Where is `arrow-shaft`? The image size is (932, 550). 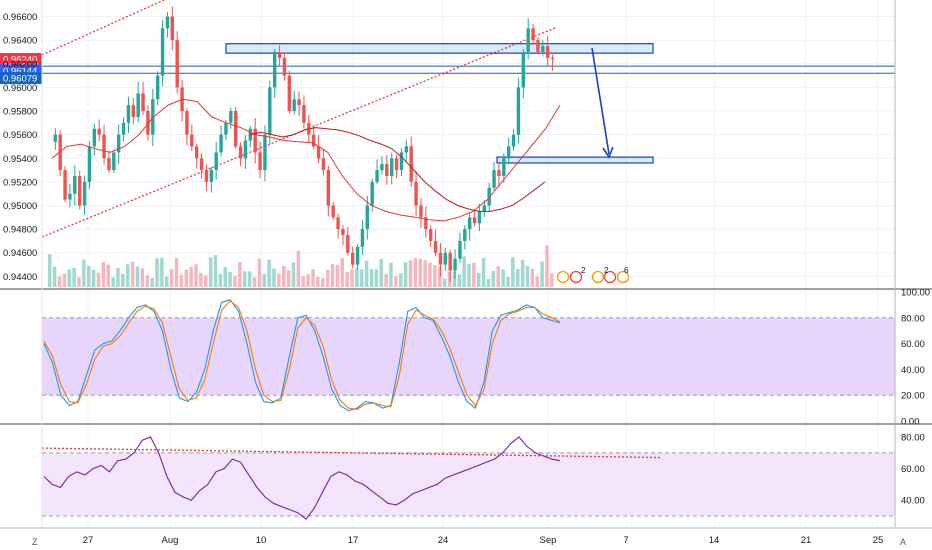 arrow-shaft is located at coordinates (600, 101).